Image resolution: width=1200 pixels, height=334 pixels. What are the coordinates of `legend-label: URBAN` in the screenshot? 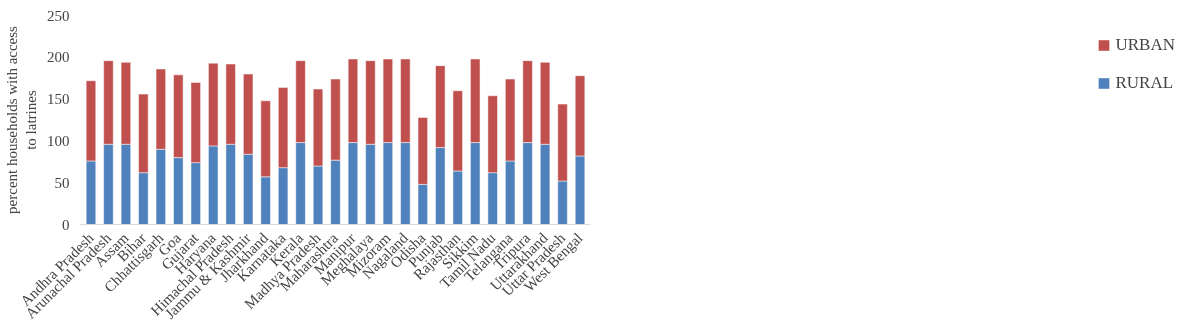 It's located at (1145, 45).